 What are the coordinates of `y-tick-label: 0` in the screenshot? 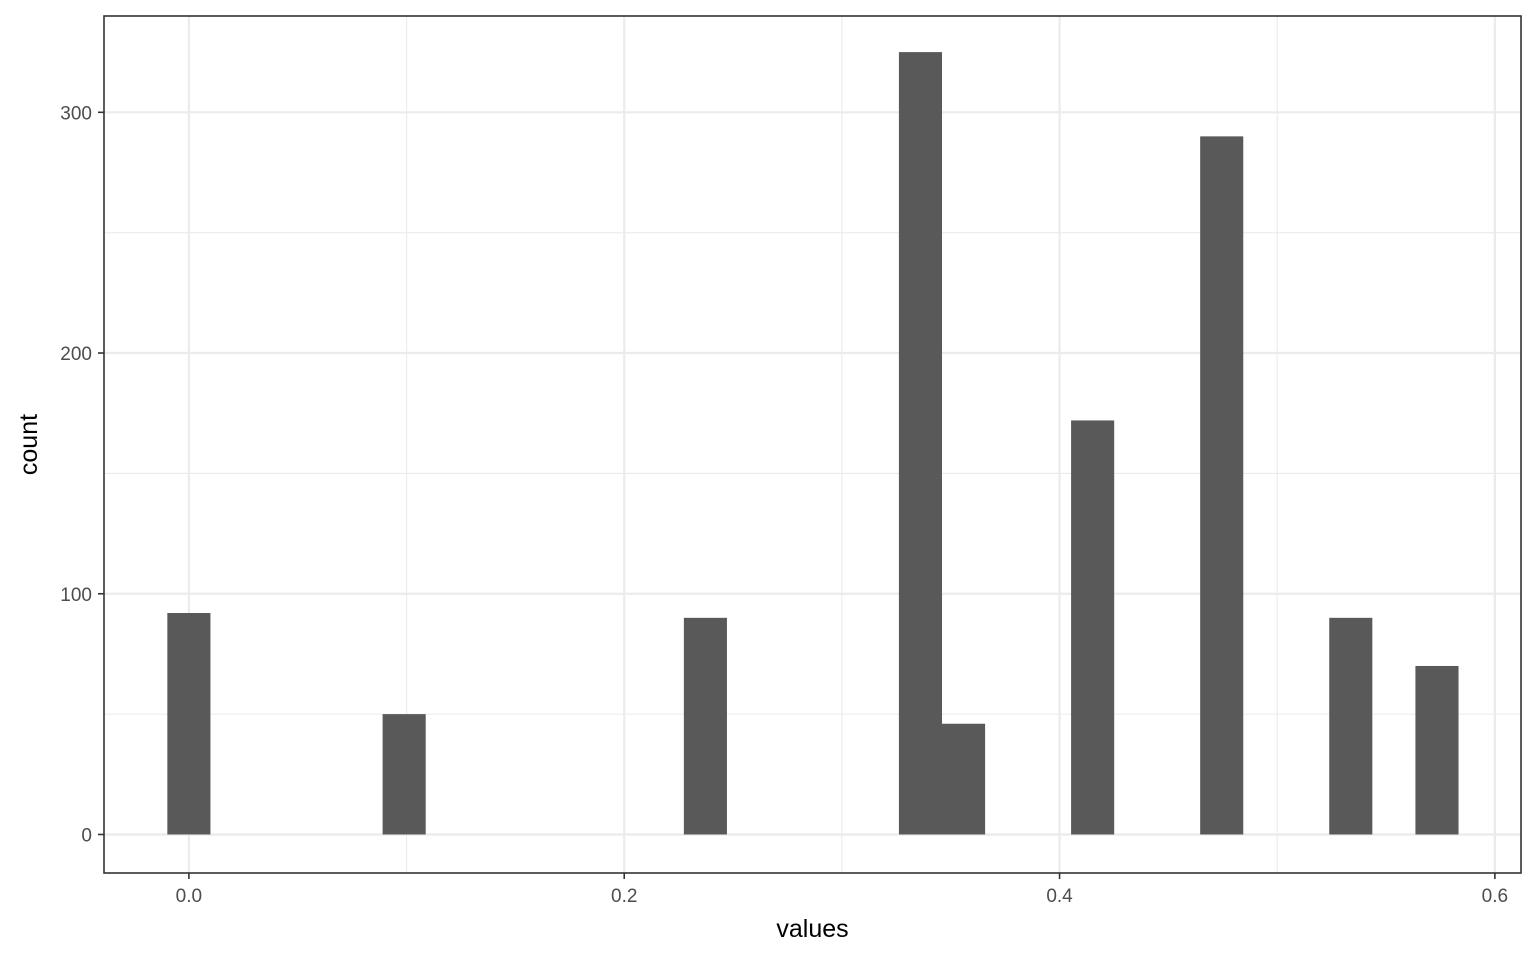 It's located at (86, 835).